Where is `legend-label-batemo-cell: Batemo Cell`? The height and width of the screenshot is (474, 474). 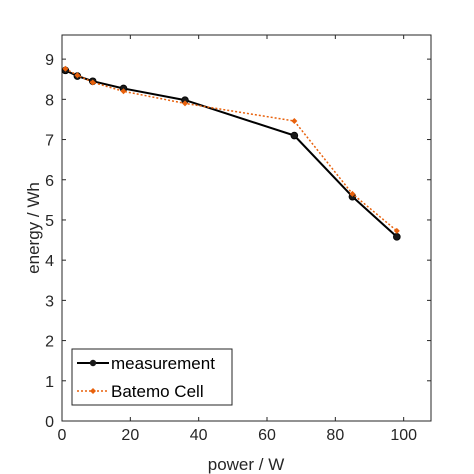
legend-label-batemo-cell: Batemo Cell is located at coordinates (157, 391).